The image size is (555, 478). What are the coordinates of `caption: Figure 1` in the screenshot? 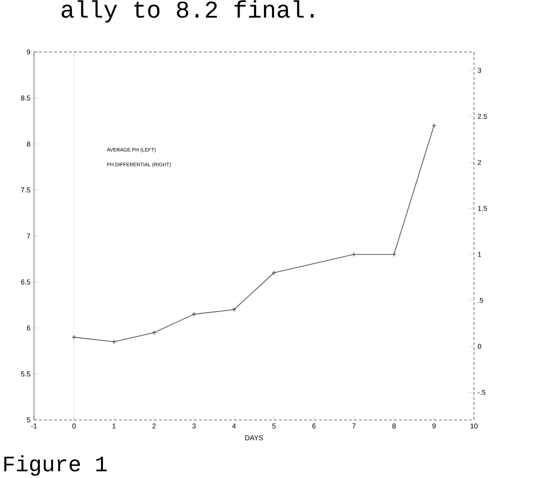 It's located at (55, 465).